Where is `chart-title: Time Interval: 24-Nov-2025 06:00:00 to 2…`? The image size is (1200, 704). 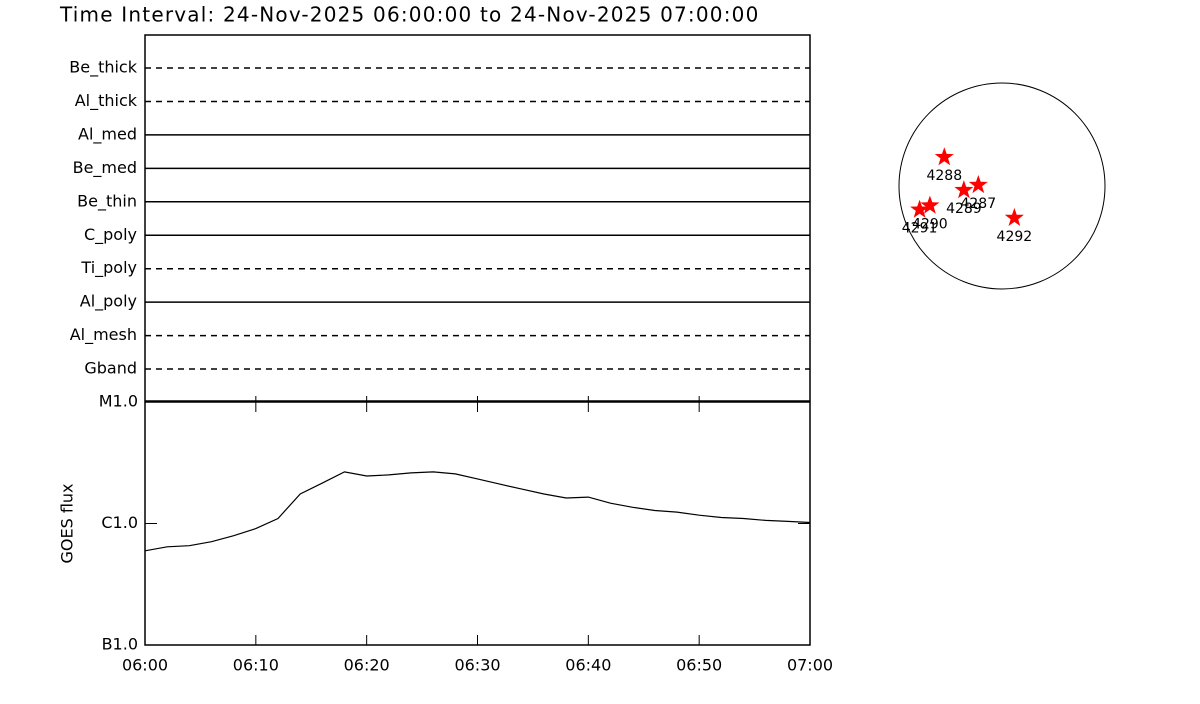
chart-title: Time Interval: 24-Nov-2025 06:00:00 to 2… is located at coordinates (409, 15).